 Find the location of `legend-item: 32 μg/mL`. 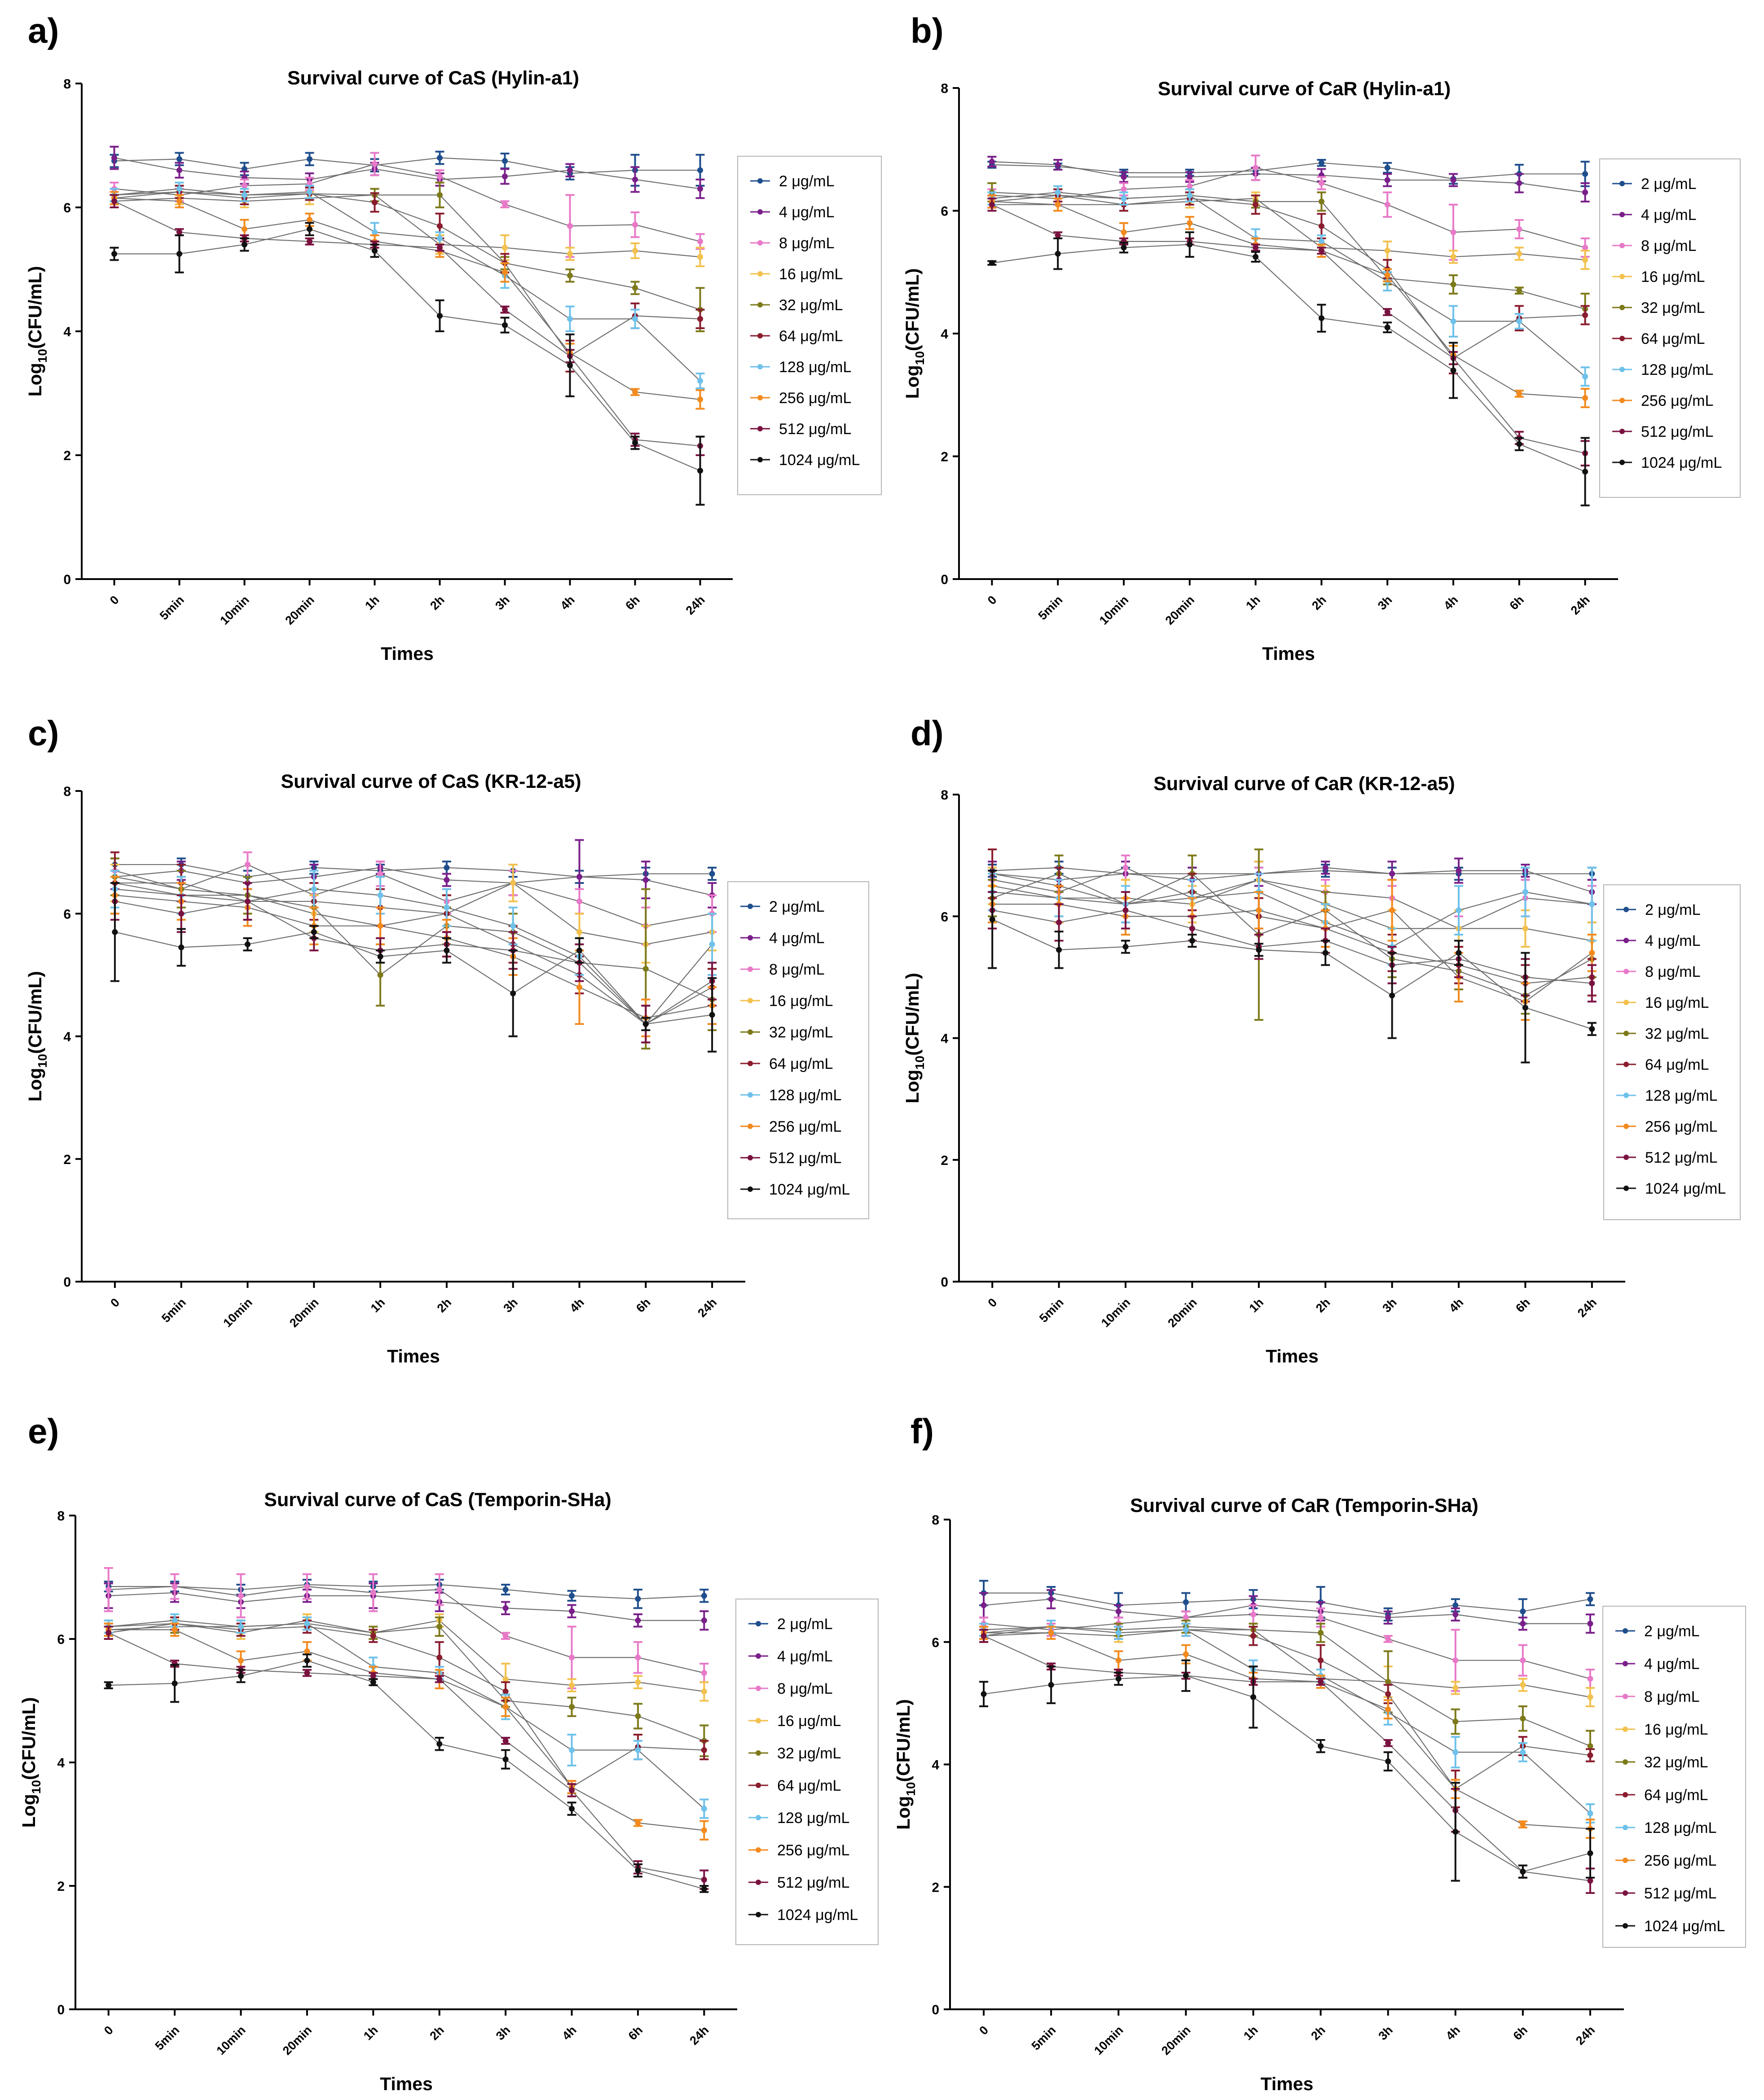

legend-item: 32 μg/mL is located at coordinates (1662, 1033).